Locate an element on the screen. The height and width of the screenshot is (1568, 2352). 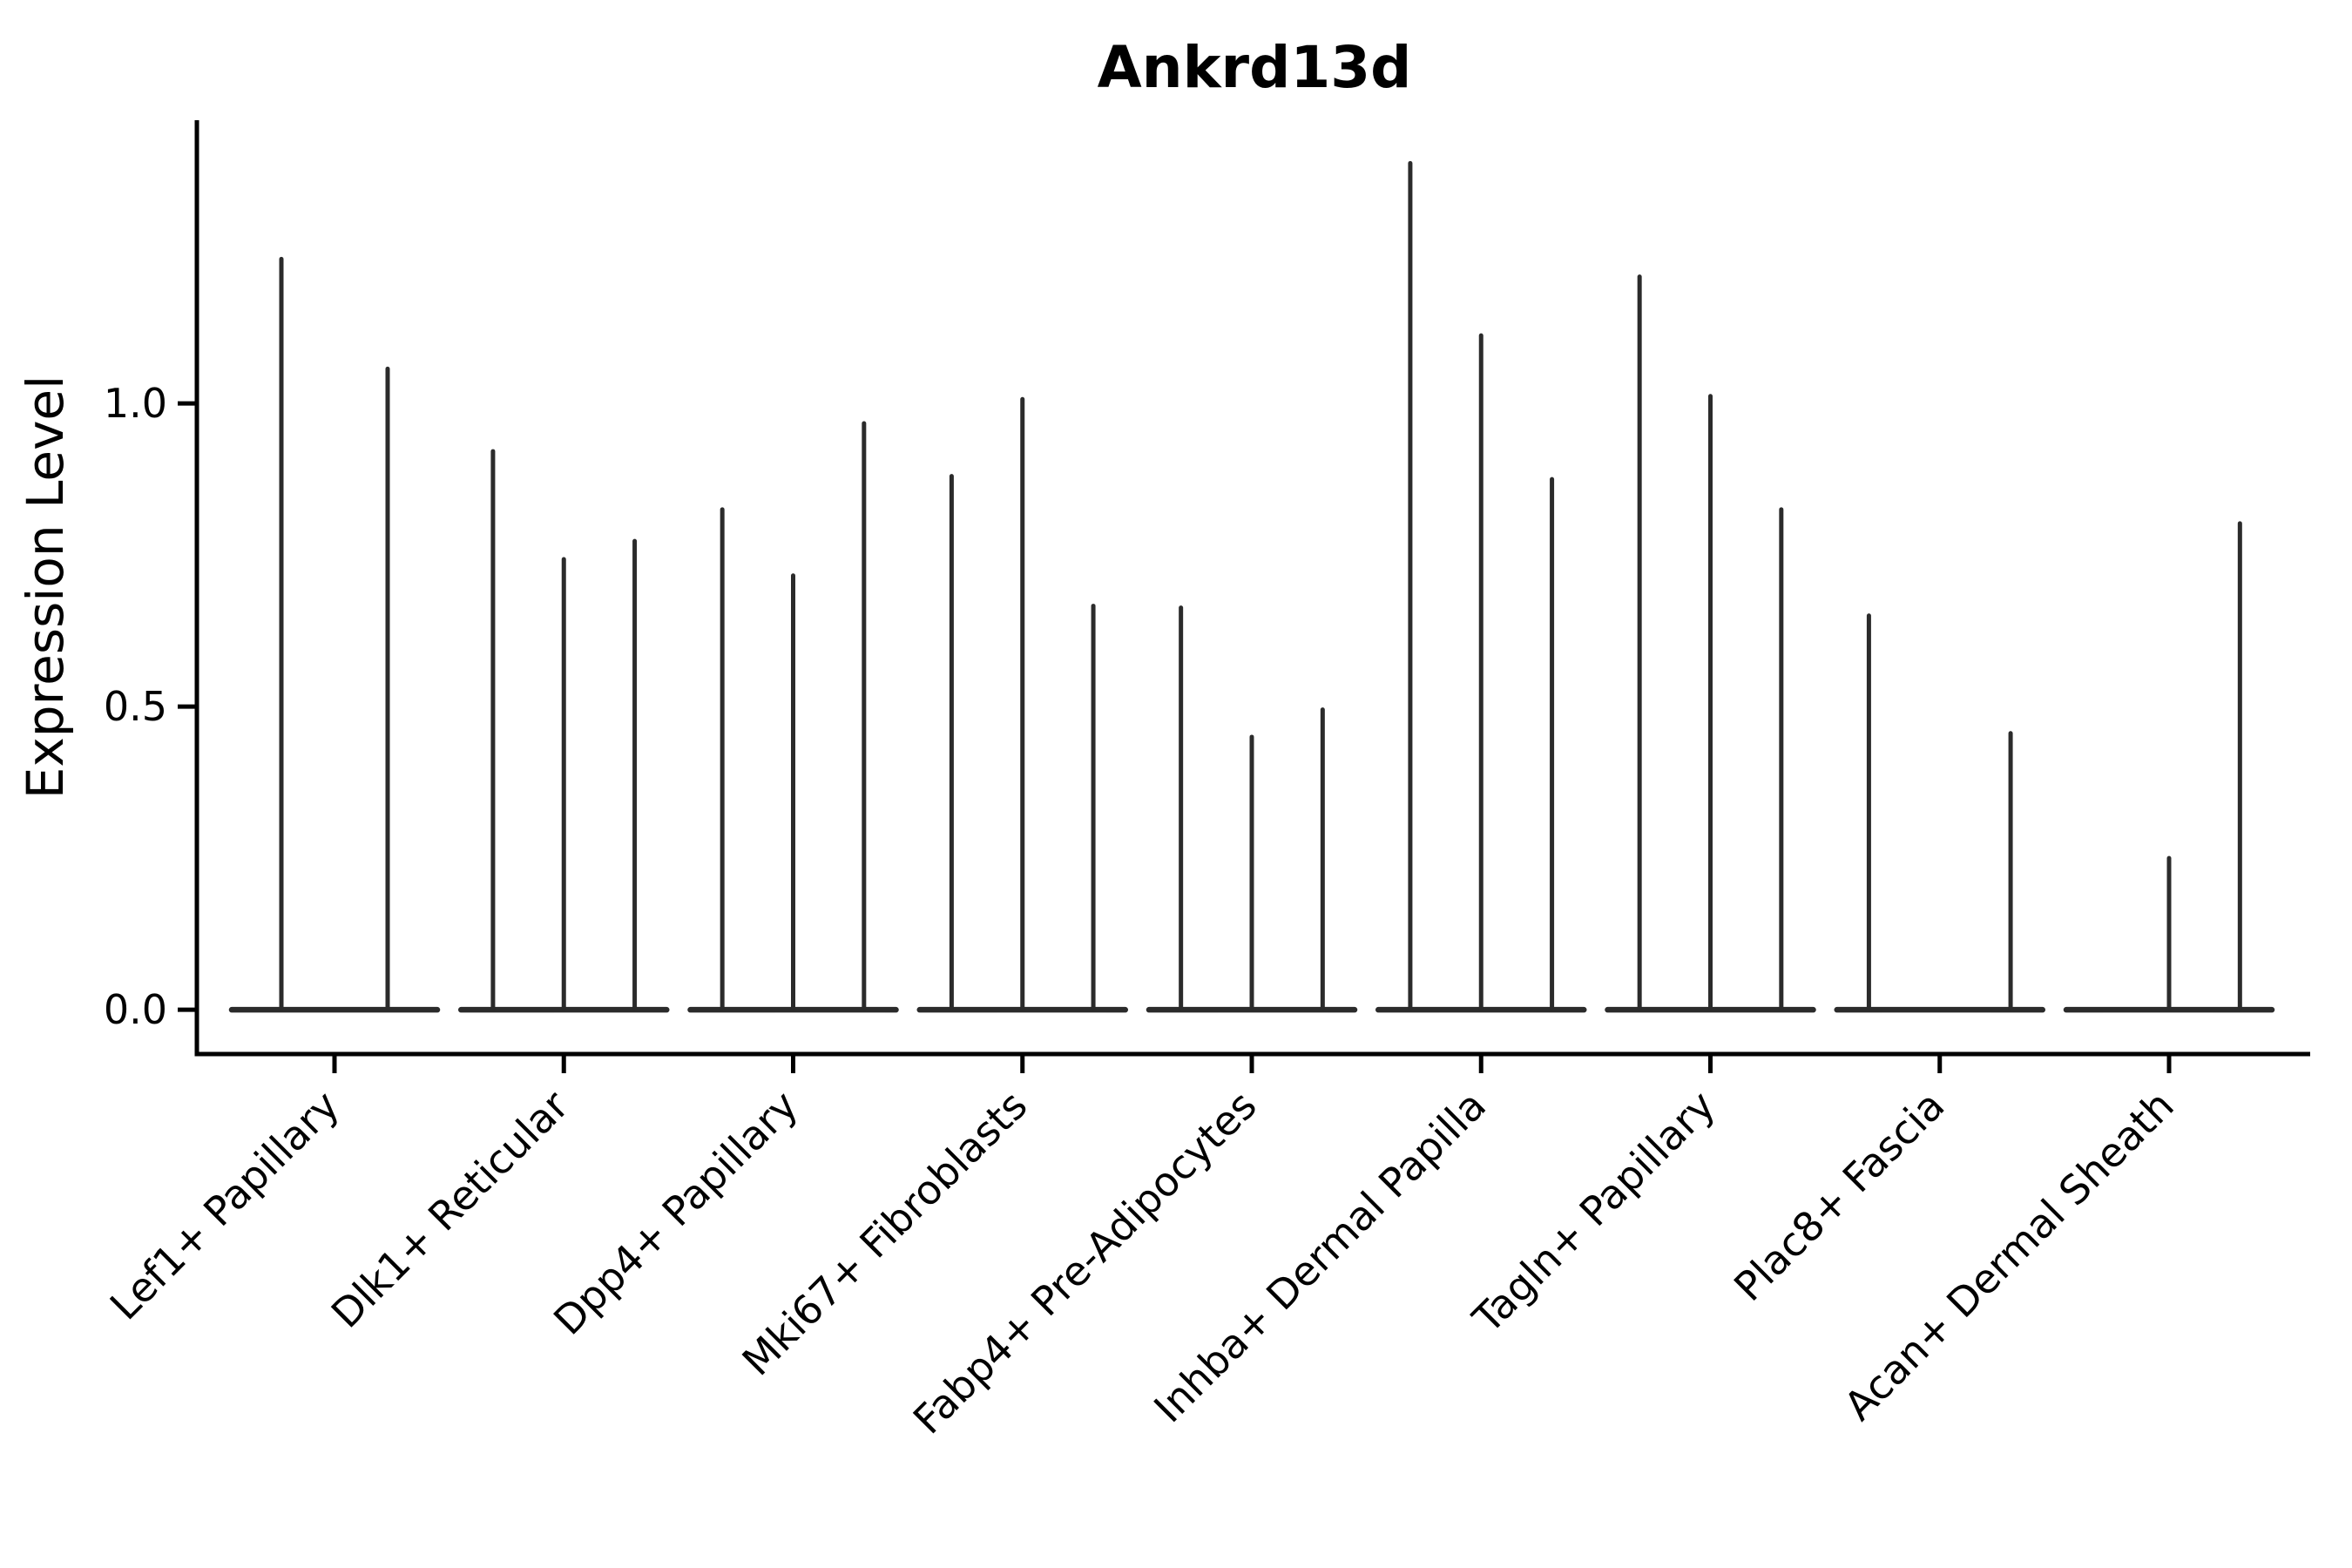
y-tick-label: 0.5 is located at coordinates (135, 706).